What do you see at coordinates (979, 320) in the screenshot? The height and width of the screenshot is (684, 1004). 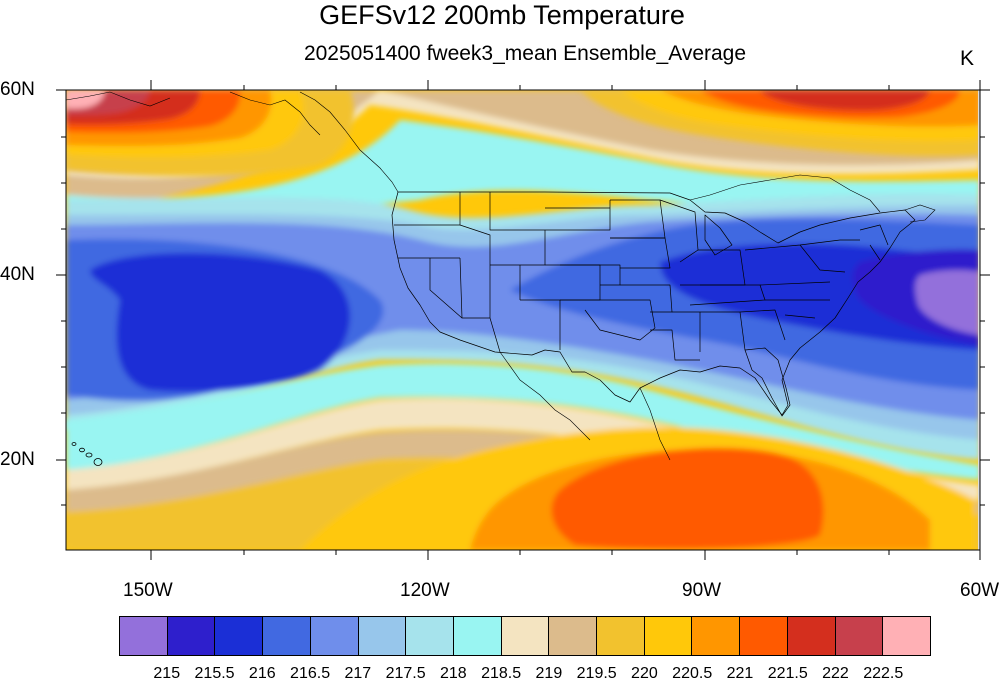 I see `edge-grey` at bounding box center [979, 320].